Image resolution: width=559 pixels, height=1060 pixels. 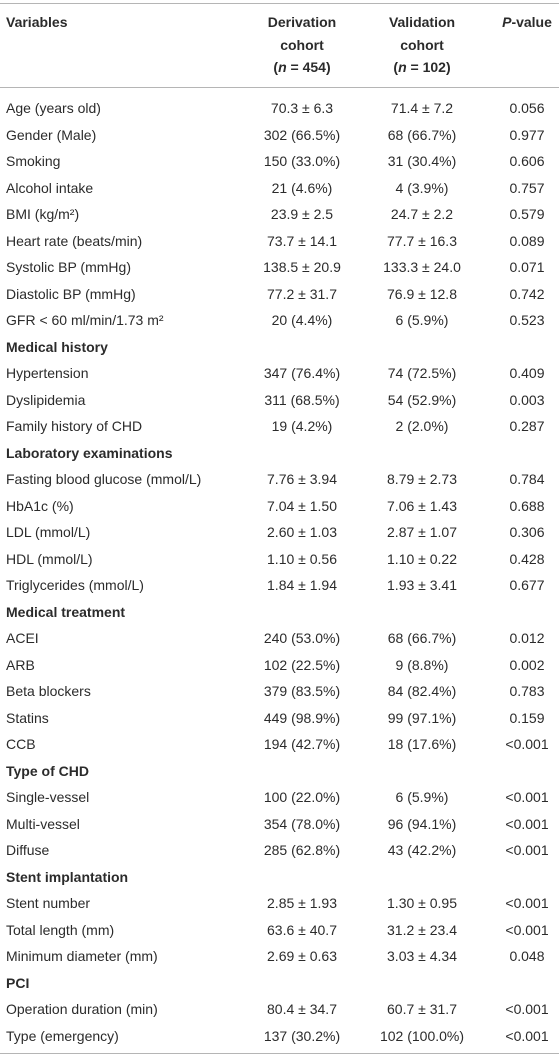 I want to click on validation-value: 60.7 ± 31.7, so click(x=422, y=1009).